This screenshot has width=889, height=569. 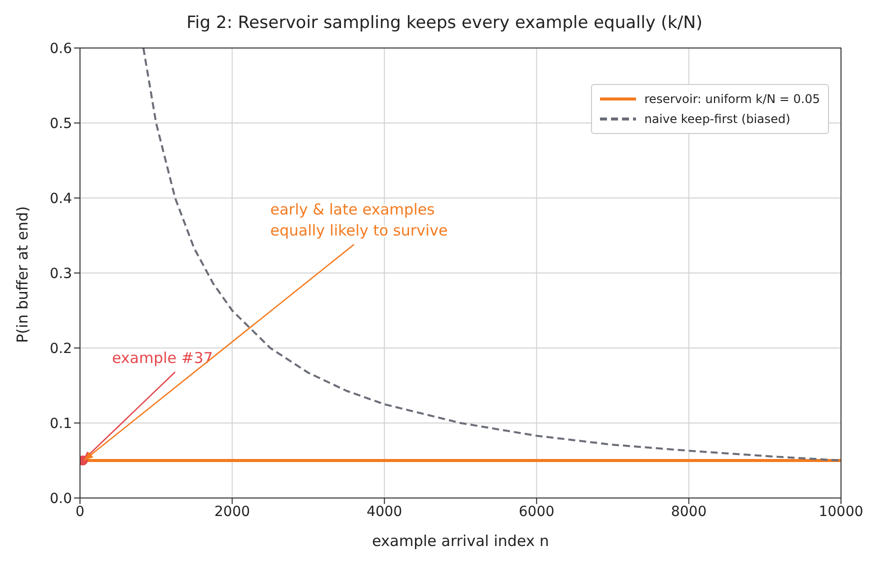 What do you see at coordinates (61, 198) in the screenshot?
I see `y-tick-label: 0.4` at bounding box center [61, 198].